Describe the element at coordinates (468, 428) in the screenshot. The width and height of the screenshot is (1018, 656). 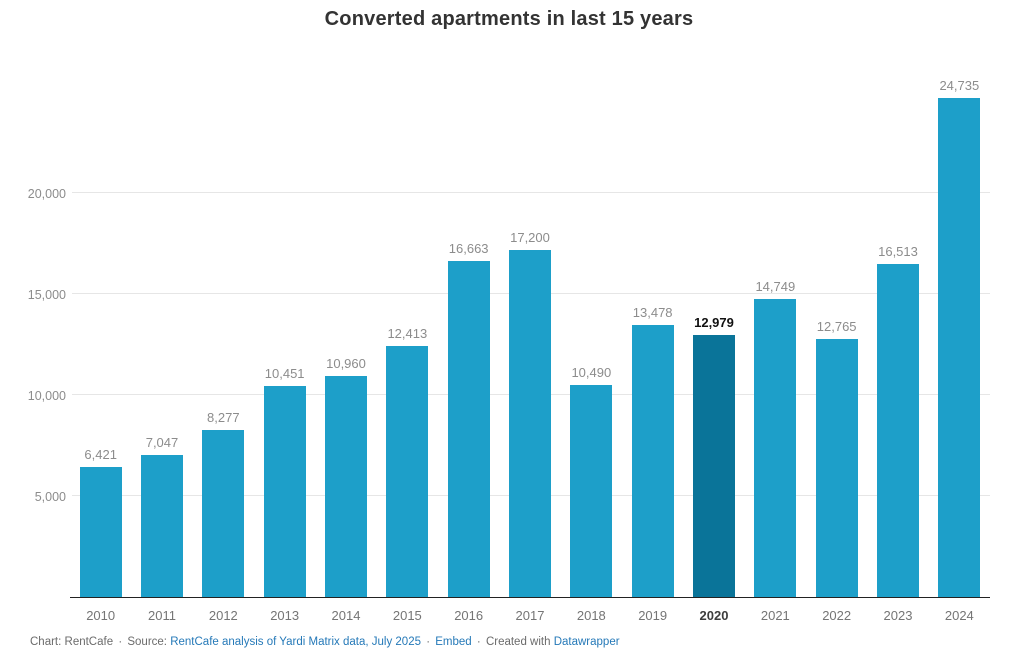
I see `bar-2016` at that location.